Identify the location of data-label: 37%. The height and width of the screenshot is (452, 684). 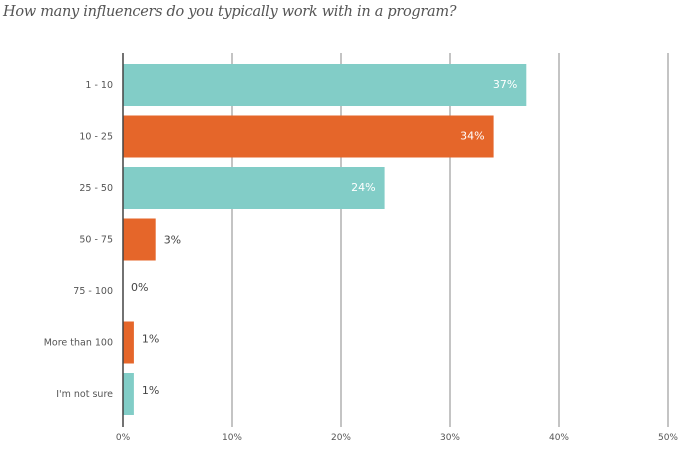
(505, 84).